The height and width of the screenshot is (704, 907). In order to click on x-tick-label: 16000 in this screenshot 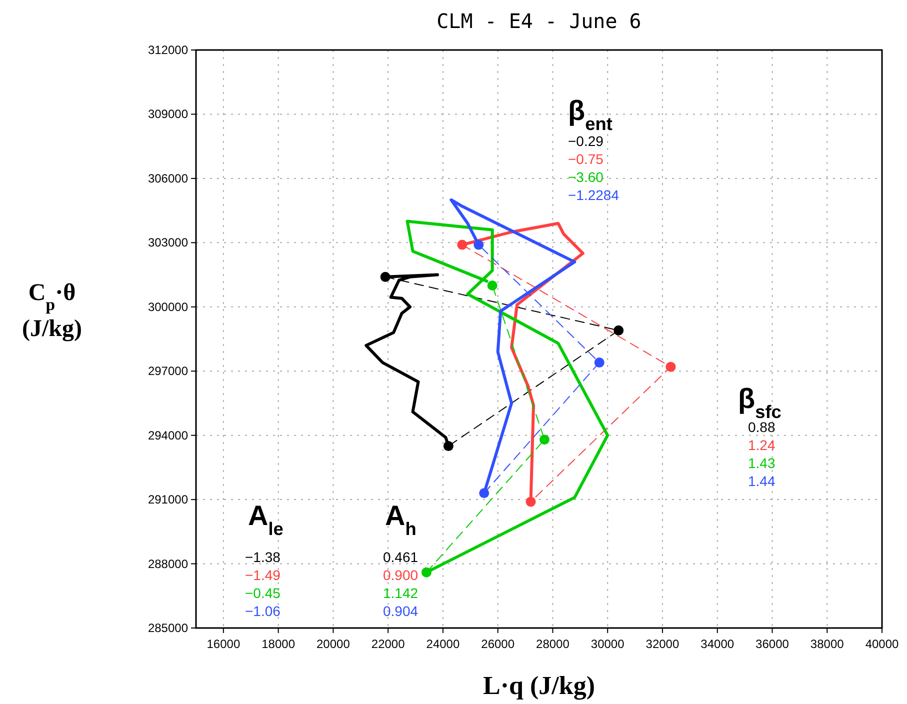, I will do `click(223, 644)`.